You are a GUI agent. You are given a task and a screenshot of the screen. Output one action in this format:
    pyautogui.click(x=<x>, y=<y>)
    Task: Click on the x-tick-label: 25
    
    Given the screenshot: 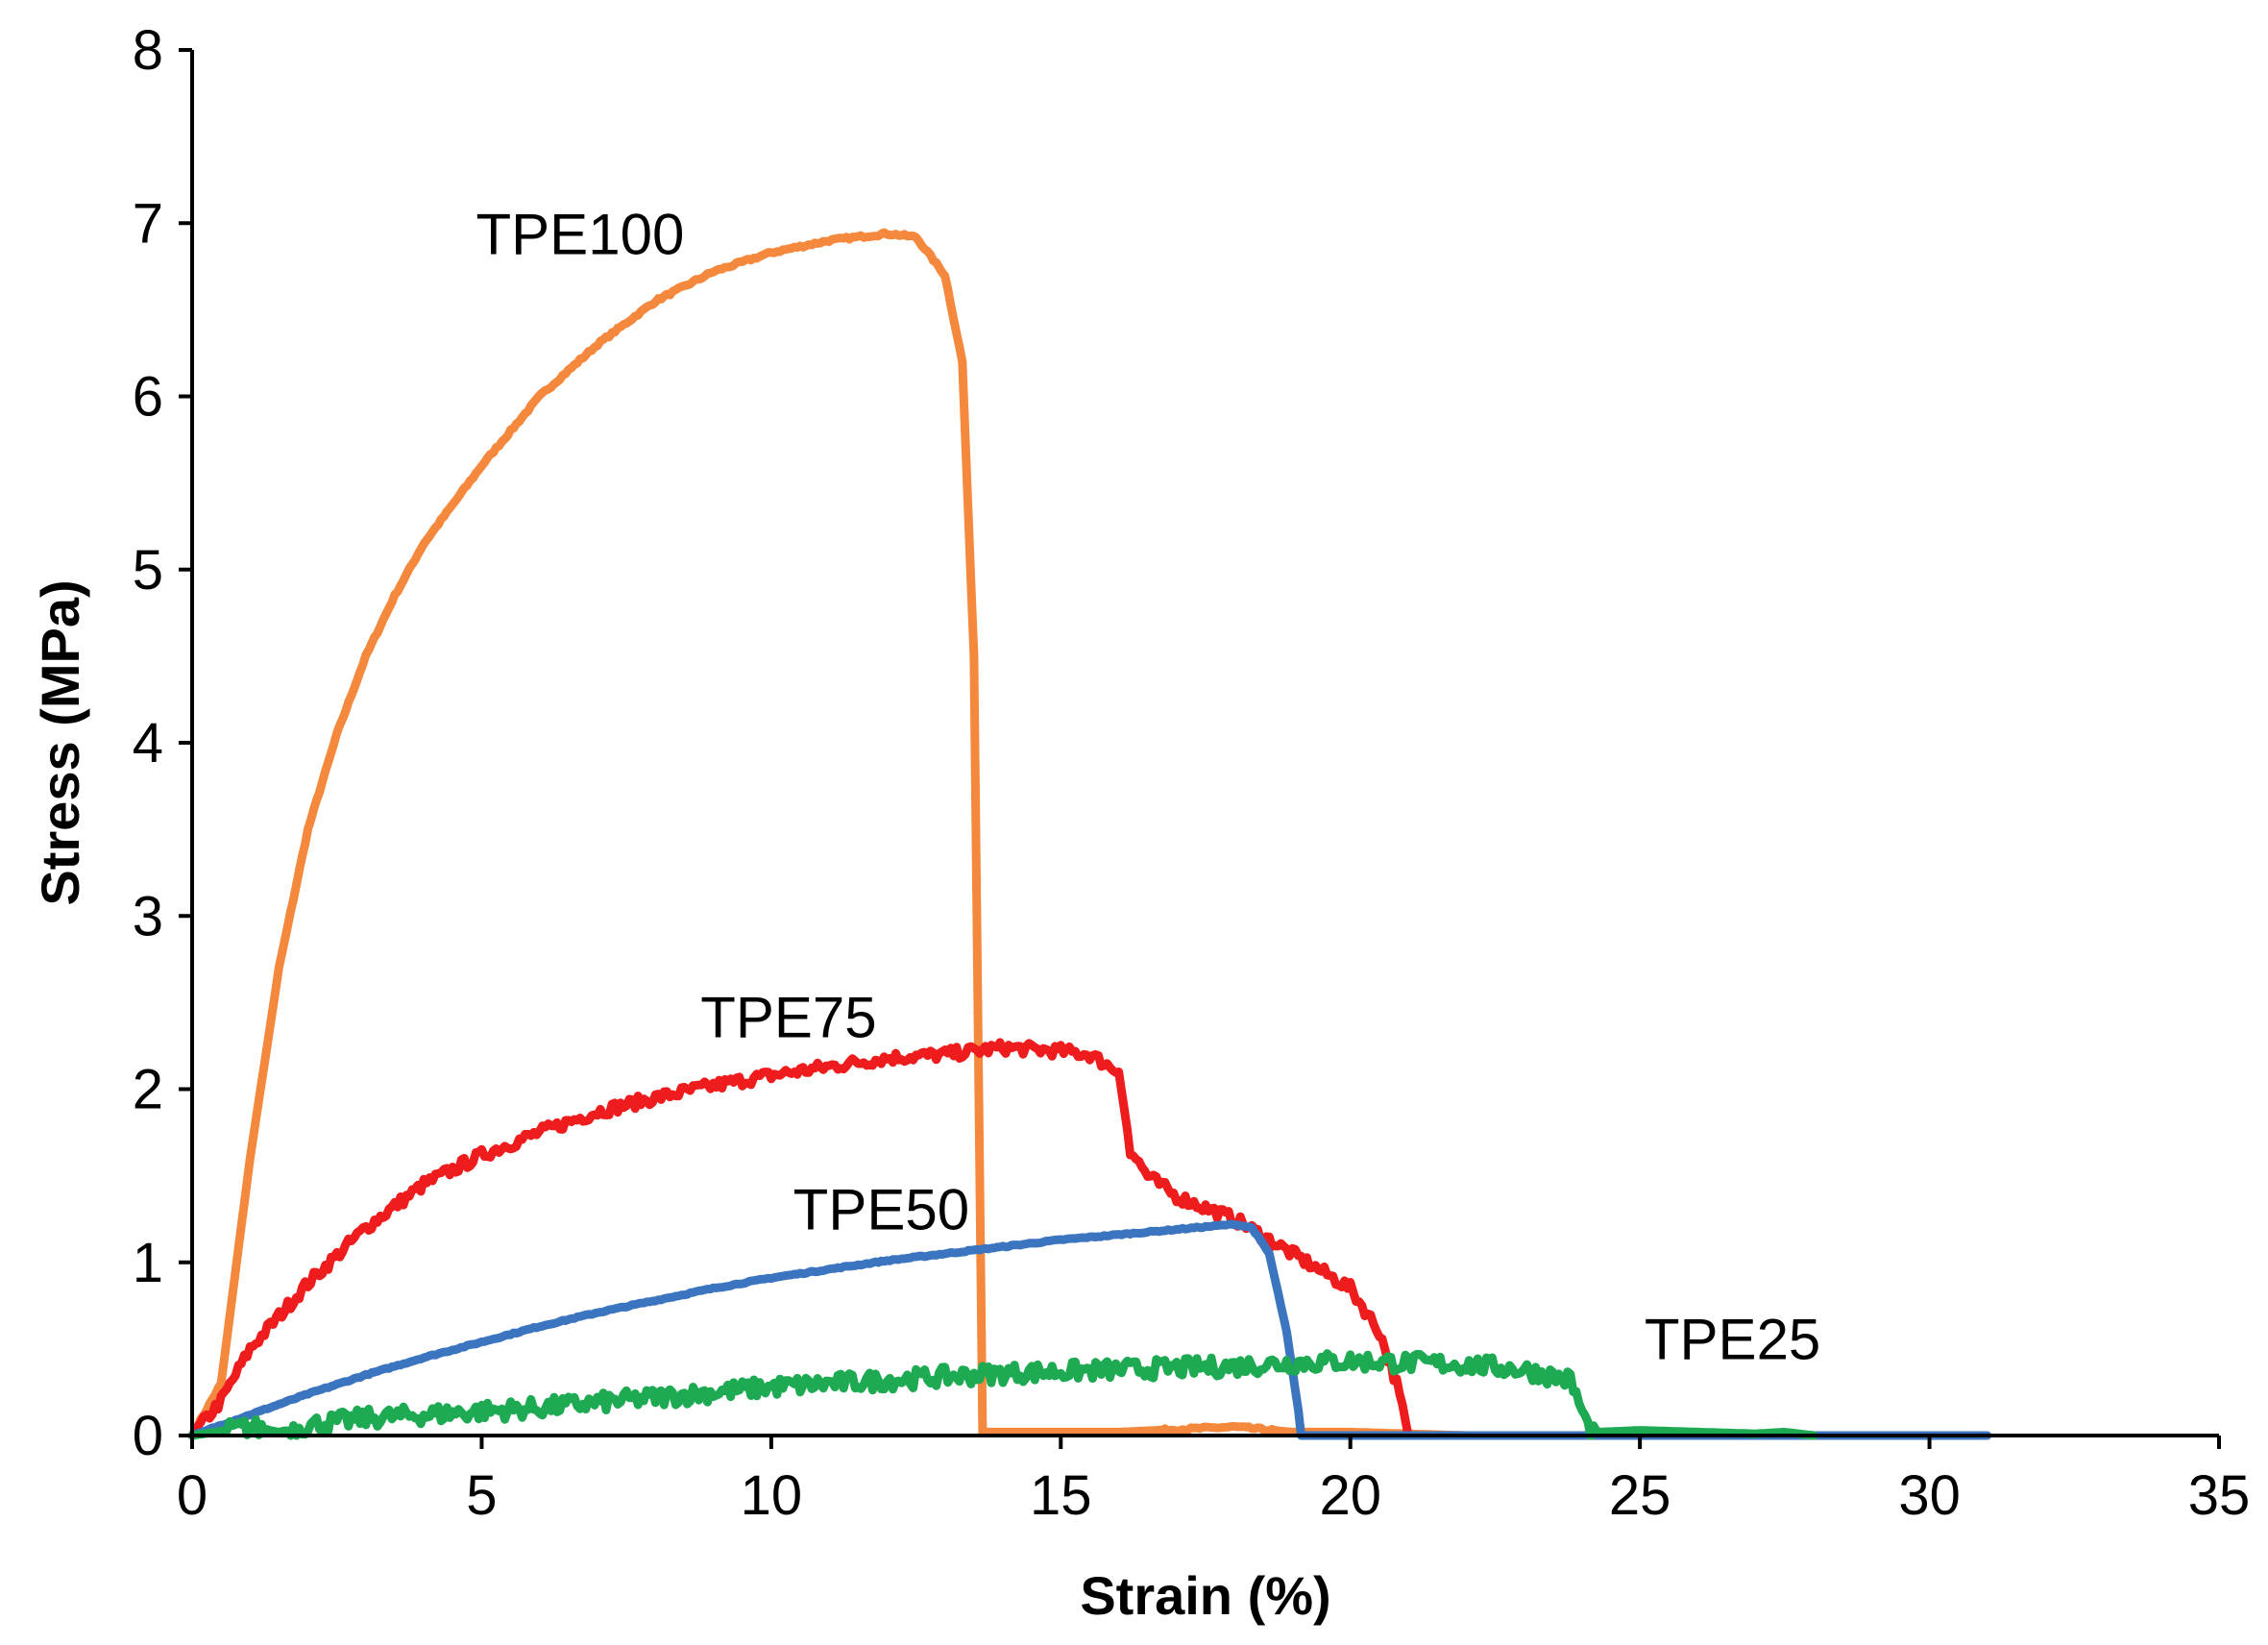 What is the action you would take?
    pyautogui.click(x=1640, y=1495)
    